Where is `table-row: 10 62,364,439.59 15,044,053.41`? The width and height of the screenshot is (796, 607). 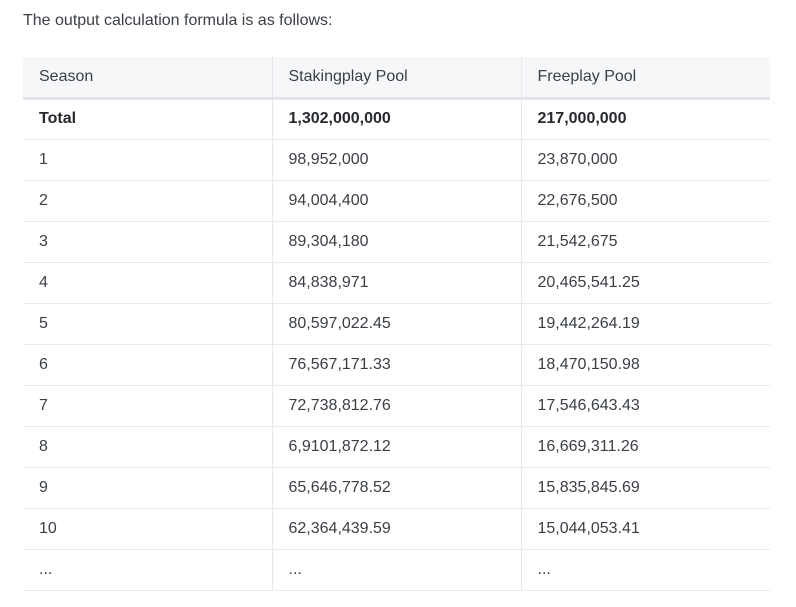
table-row: 10 62,364,439.59 15,044,053.41 is located at coordinates (396, 529).